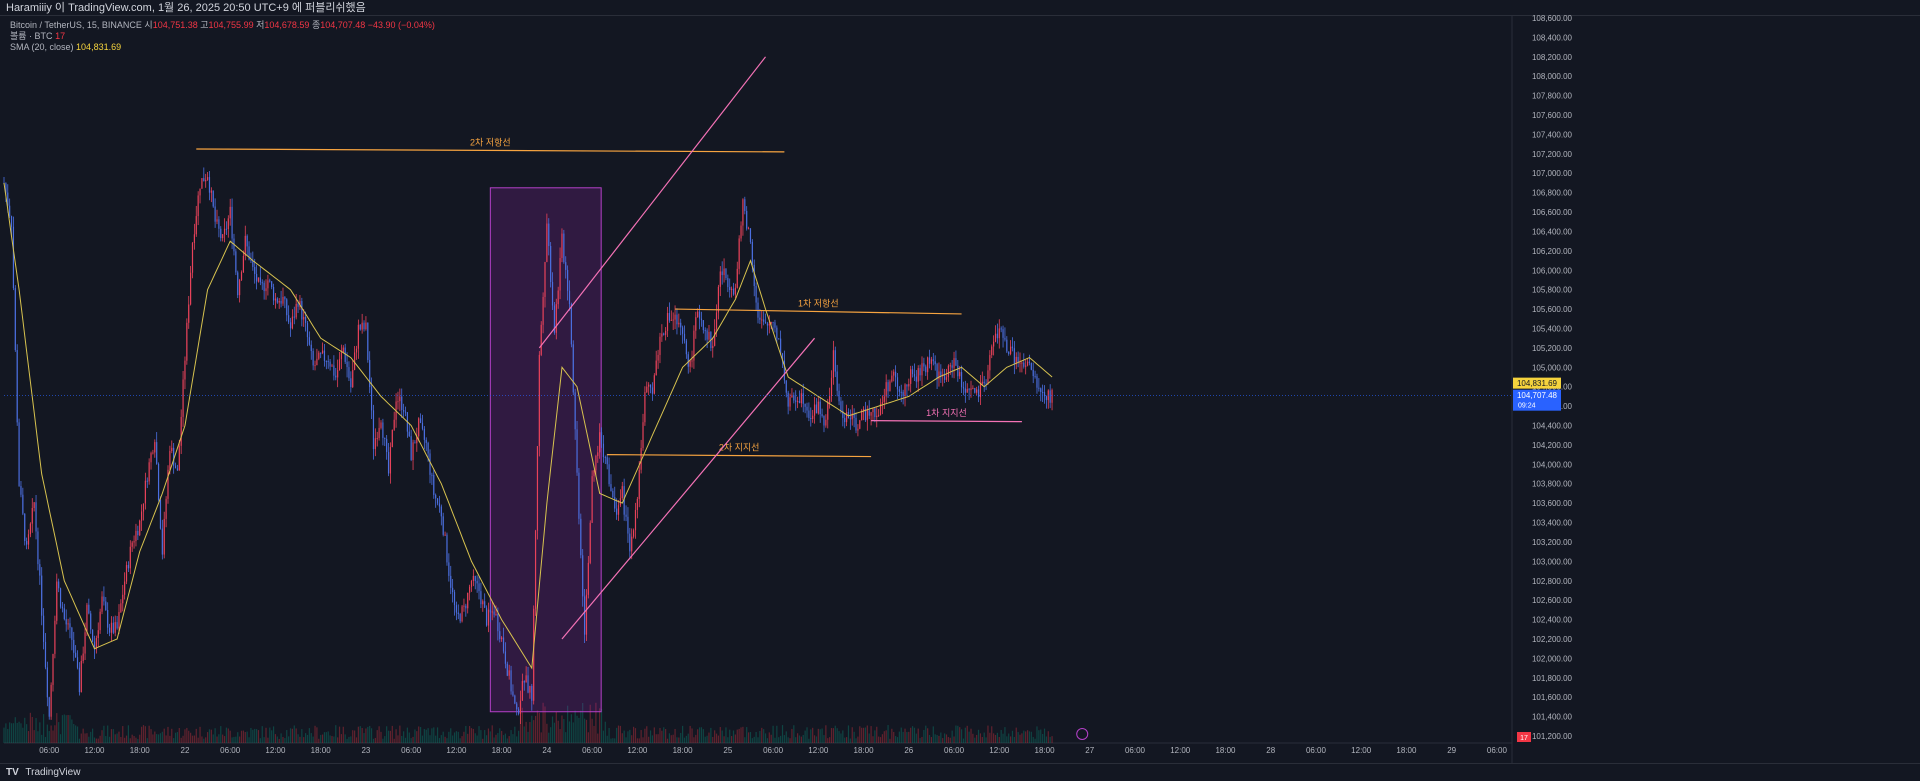 This screenshot has height=781, width=1920. Describe the element at coordinates (1082, 734) in the screenshot. I see `lightning-icon` at that location.